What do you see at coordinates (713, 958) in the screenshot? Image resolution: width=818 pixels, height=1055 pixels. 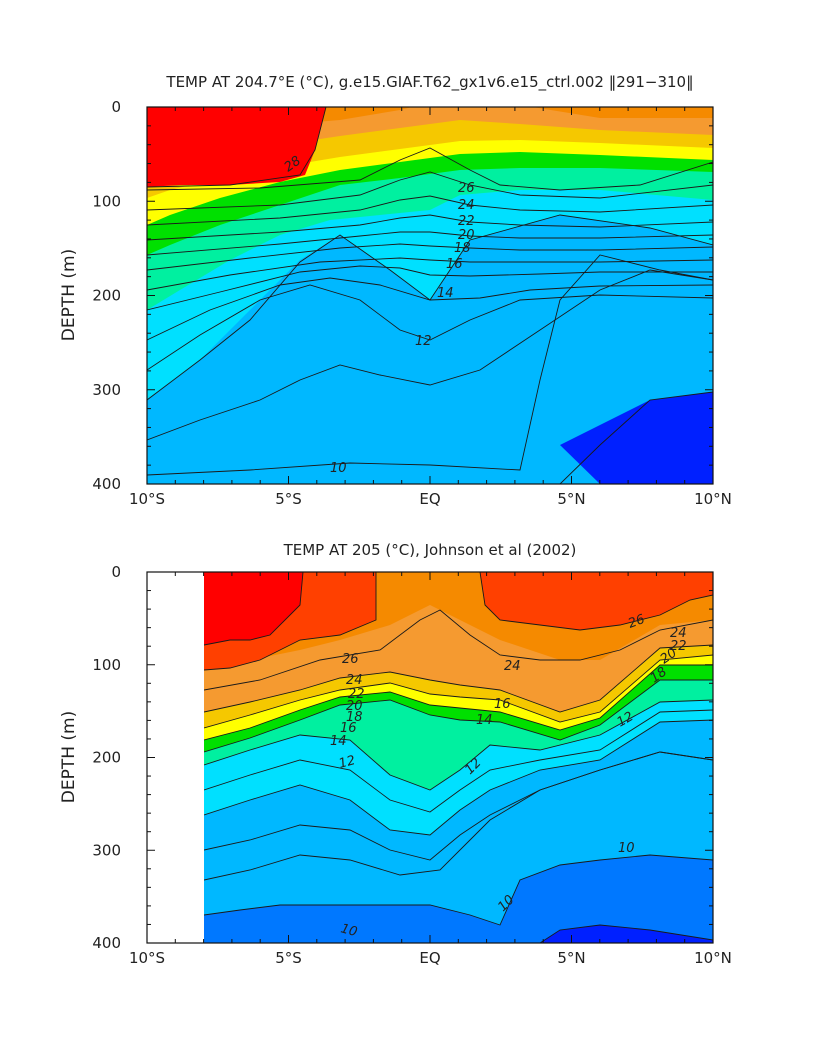 I see `bottom-x-tick-label: 10°N` at bounding box center [713, 958].